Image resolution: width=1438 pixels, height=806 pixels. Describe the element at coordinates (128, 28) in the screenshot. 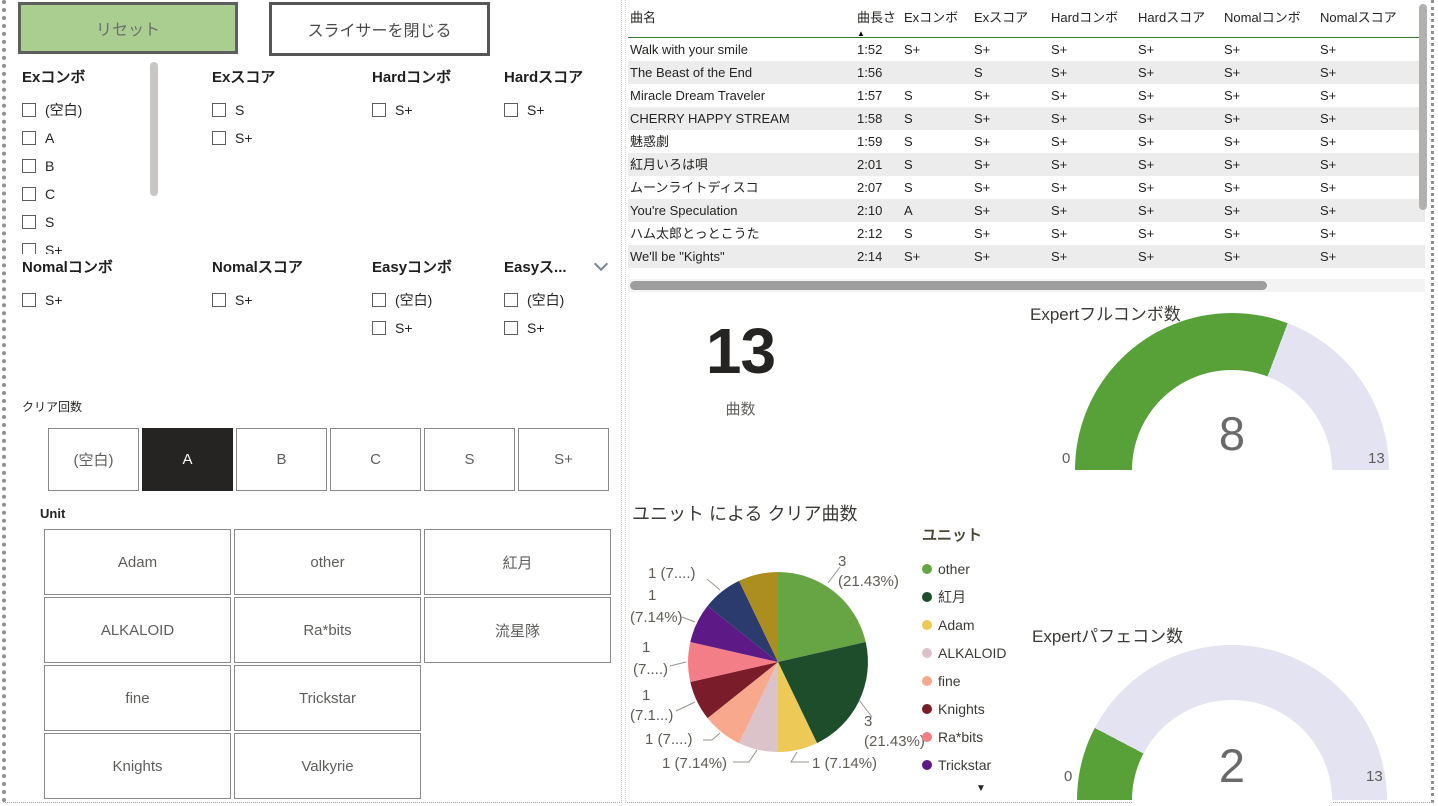

I see `reset-button: リセット` at that location.